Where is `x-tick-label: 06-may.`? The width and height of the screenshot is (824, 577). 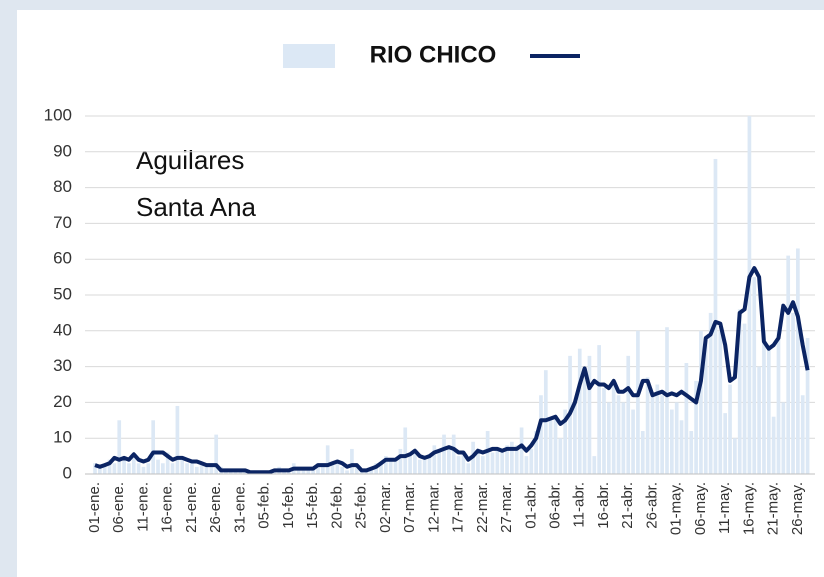
x-tick-label: 06-may. is located at coordinates (700, 508).